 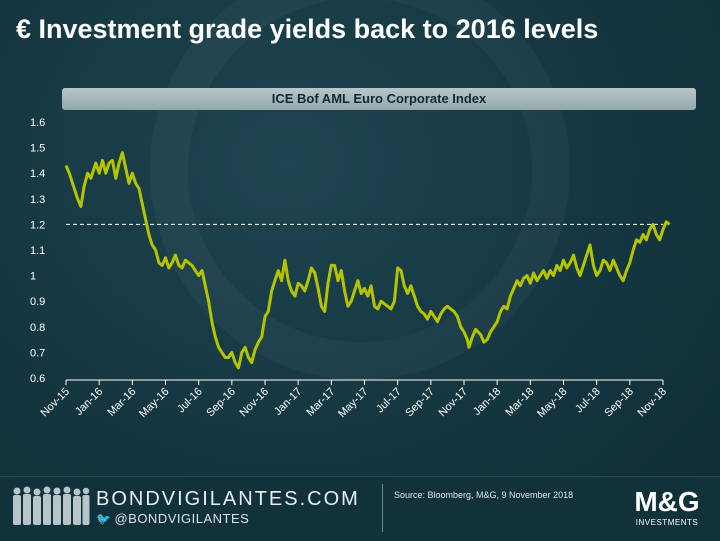 What do you see at coordinates (89, 402) in the screenshot?
I see `x-tick-label: Jan-16` at bounding box center [89, 402].